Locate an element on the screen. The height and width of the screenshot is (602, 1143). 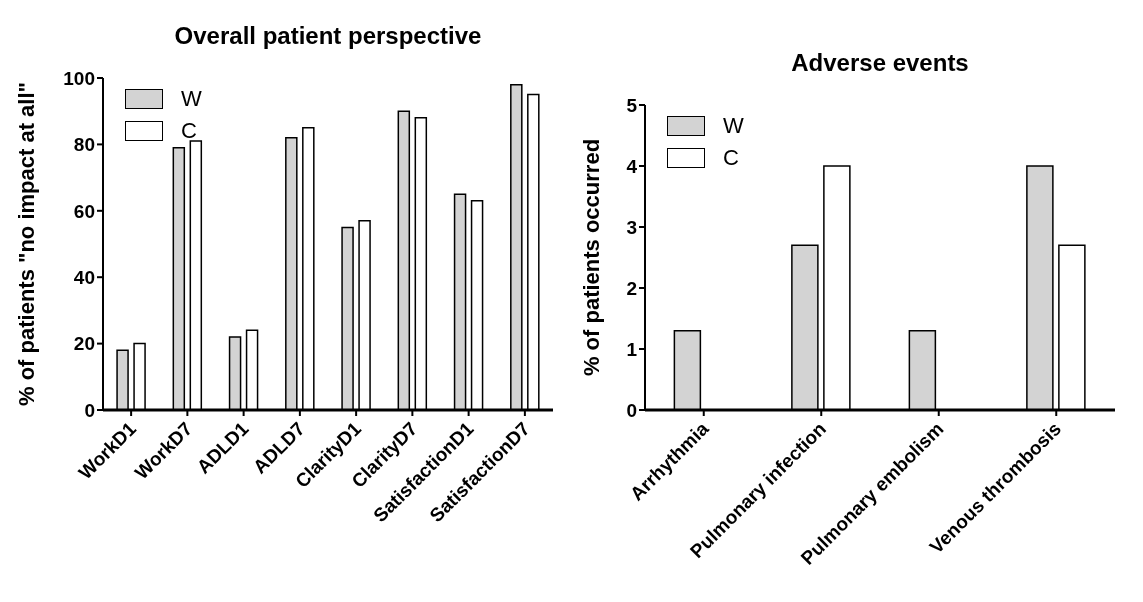
y-tick-label: 100 is located at coordinates (79, 78).